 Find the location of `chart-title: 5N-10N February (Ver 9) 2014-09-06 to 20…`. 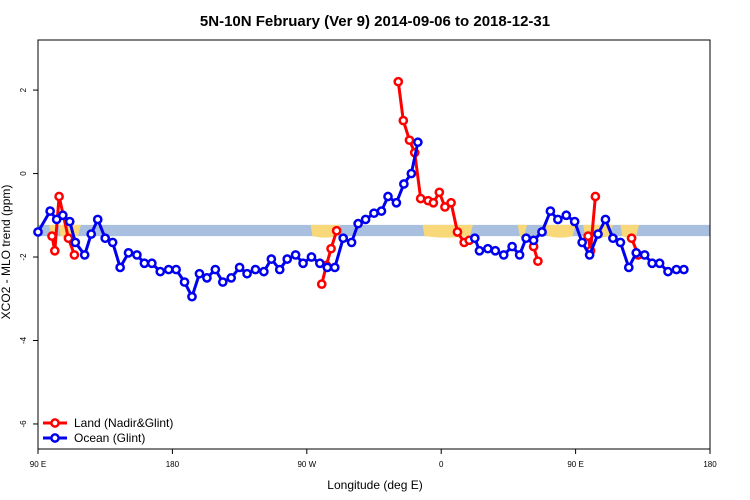

chart-title: 5N-10N February (Ver 9) 2014-09-06 to 20… is located at coordinates (375, 21).